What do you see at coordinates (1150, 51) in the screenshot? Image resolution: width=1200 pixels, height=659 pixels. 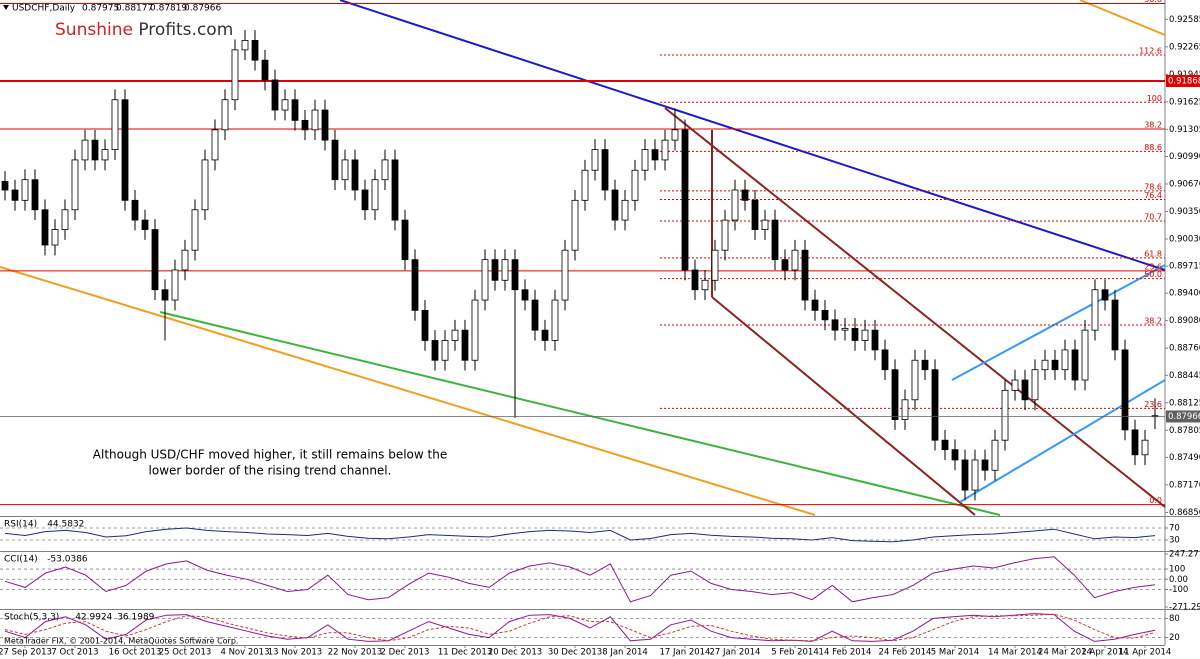 I see `level-label: 112.6` at bounding box center [1150, 51].